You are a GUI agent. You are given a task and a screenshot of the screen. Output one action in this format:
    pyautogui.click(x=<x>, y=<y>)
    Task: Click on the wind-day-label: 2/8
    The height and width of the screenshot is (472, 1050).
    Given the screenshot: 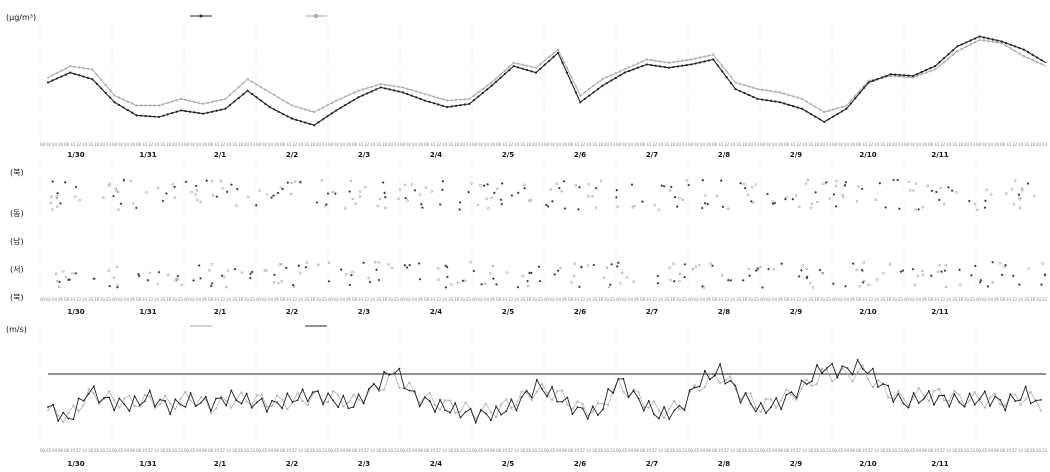 What is the action you would take?
    pyautogui.click(x=724, y=464)
    